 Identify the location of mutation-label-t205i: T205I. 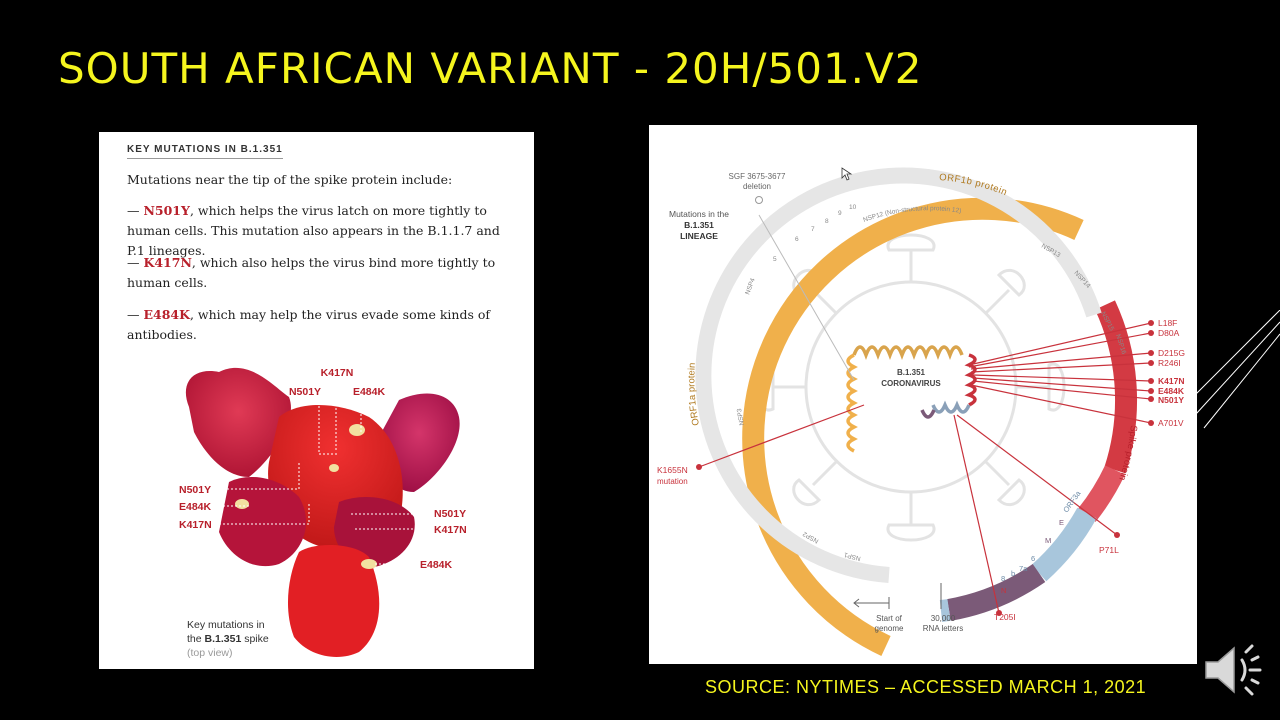
(1005, 617).